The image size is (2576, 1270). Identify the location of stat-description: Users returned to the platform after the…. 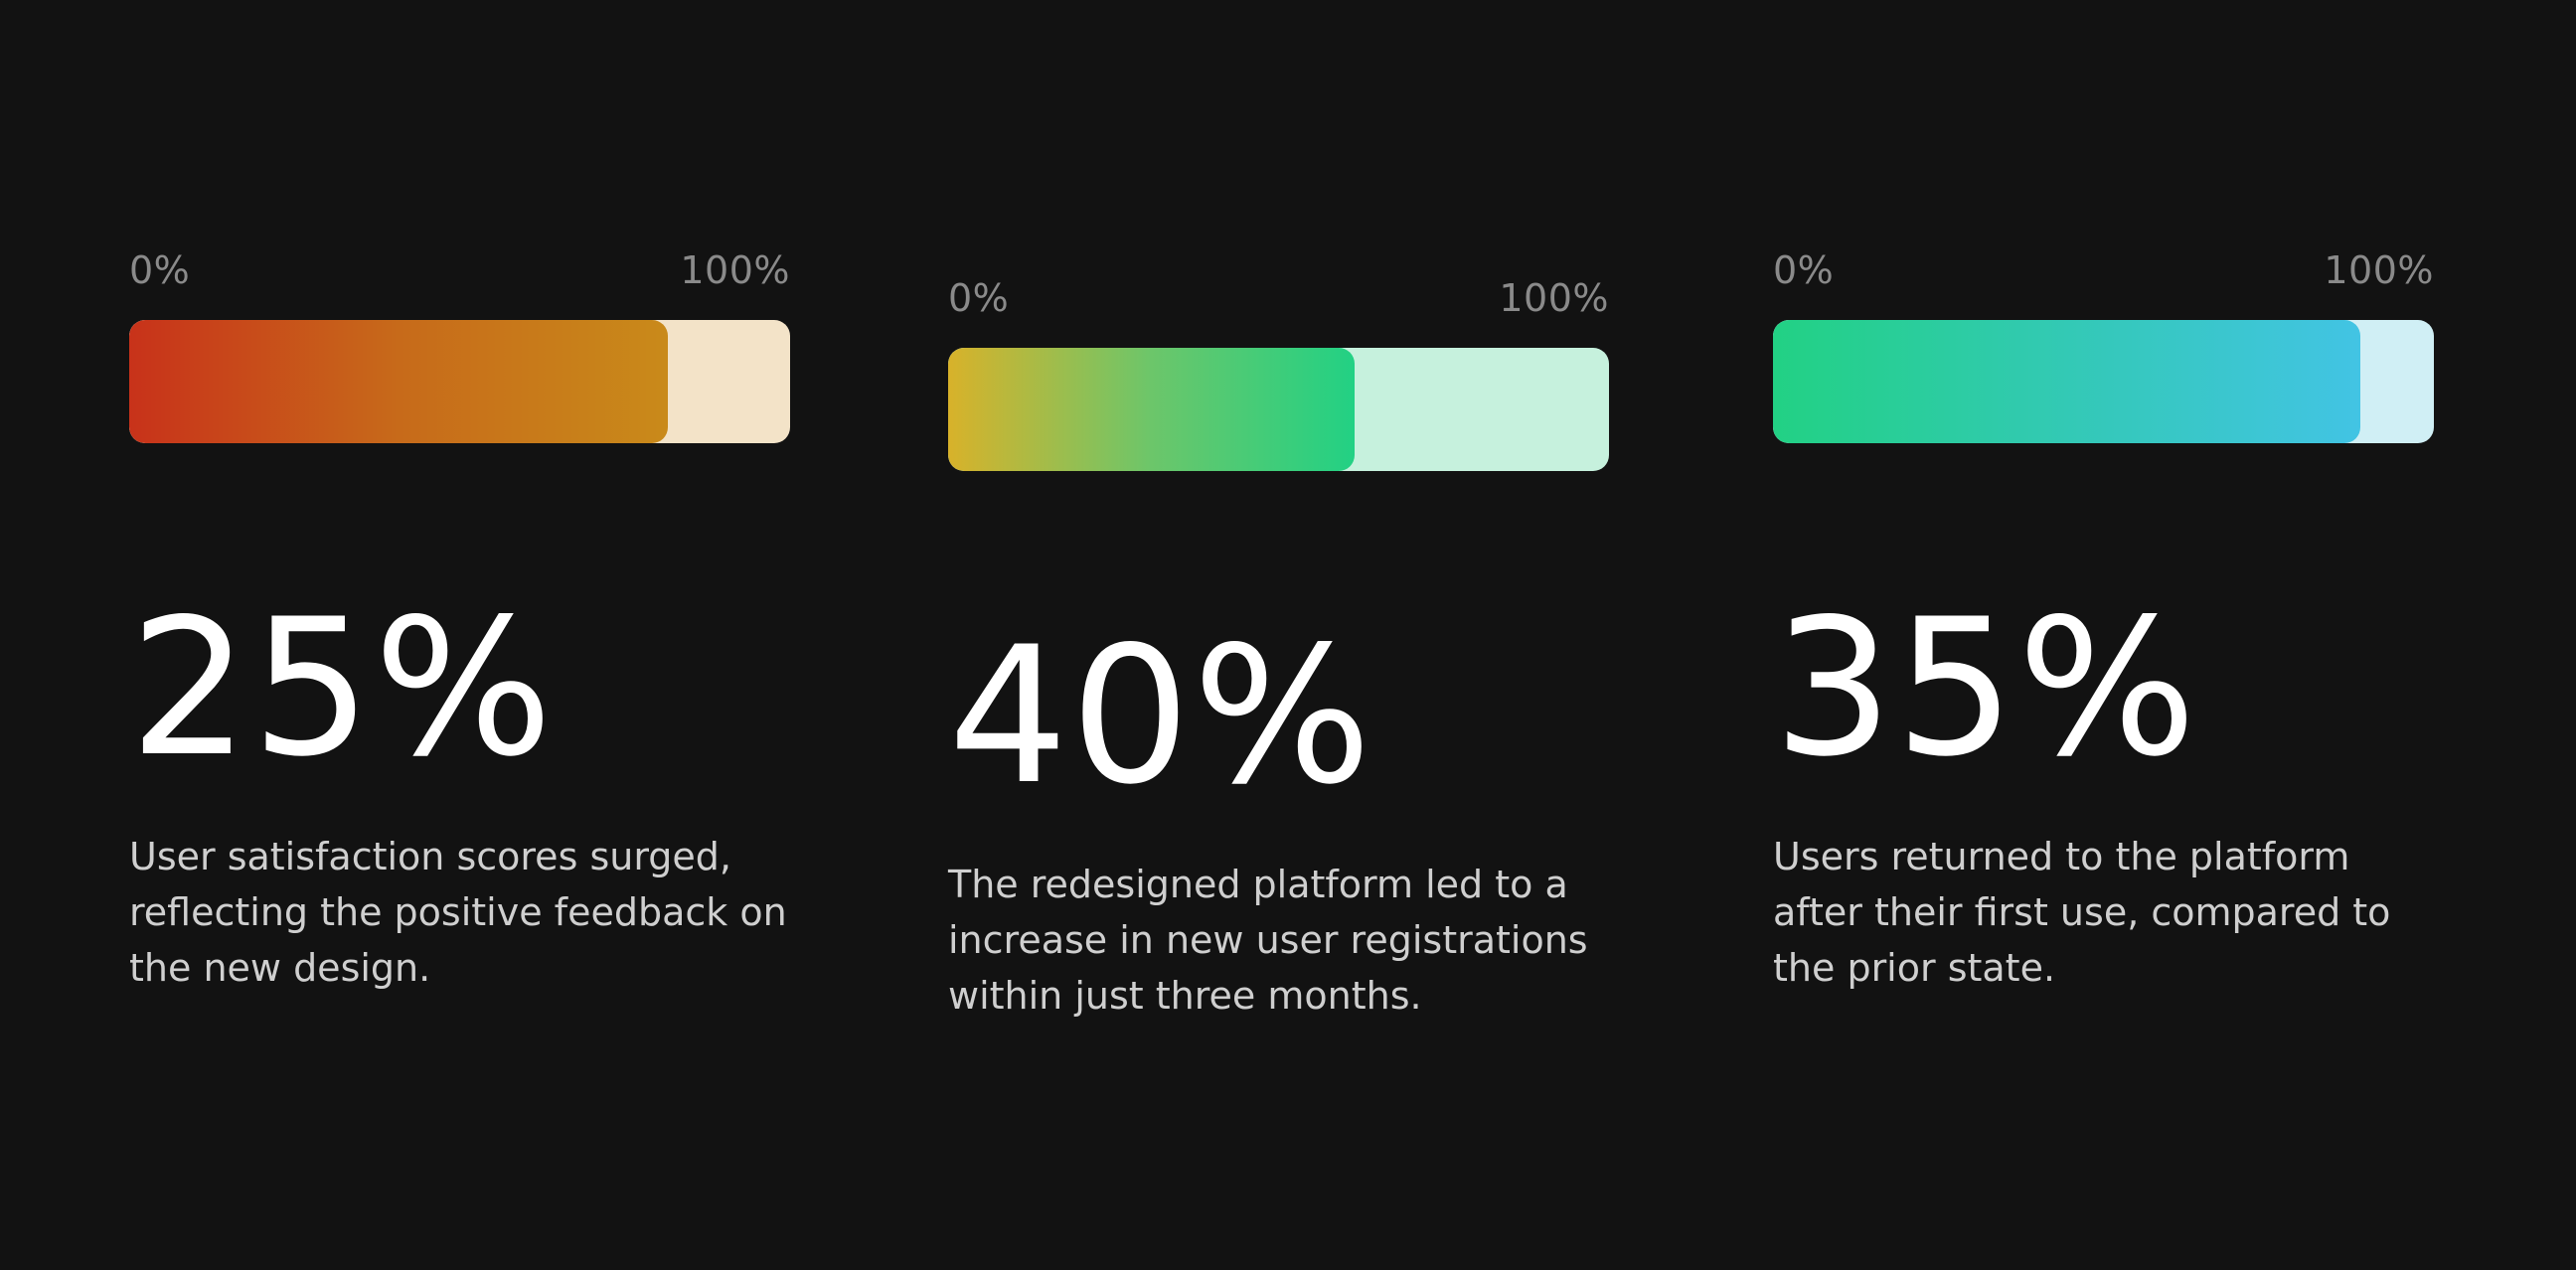
(2082, 912).